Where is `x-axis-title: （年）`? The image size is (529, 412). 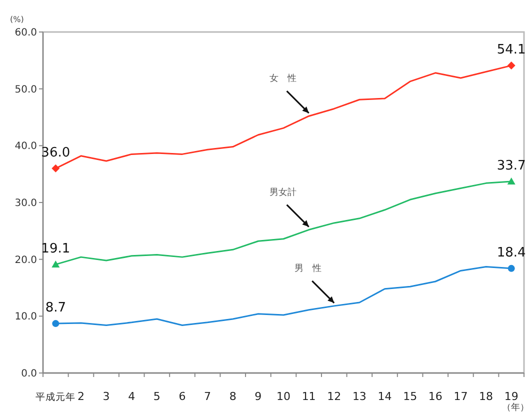
x-axis-title: （年） is located at coordinates (515, 407).